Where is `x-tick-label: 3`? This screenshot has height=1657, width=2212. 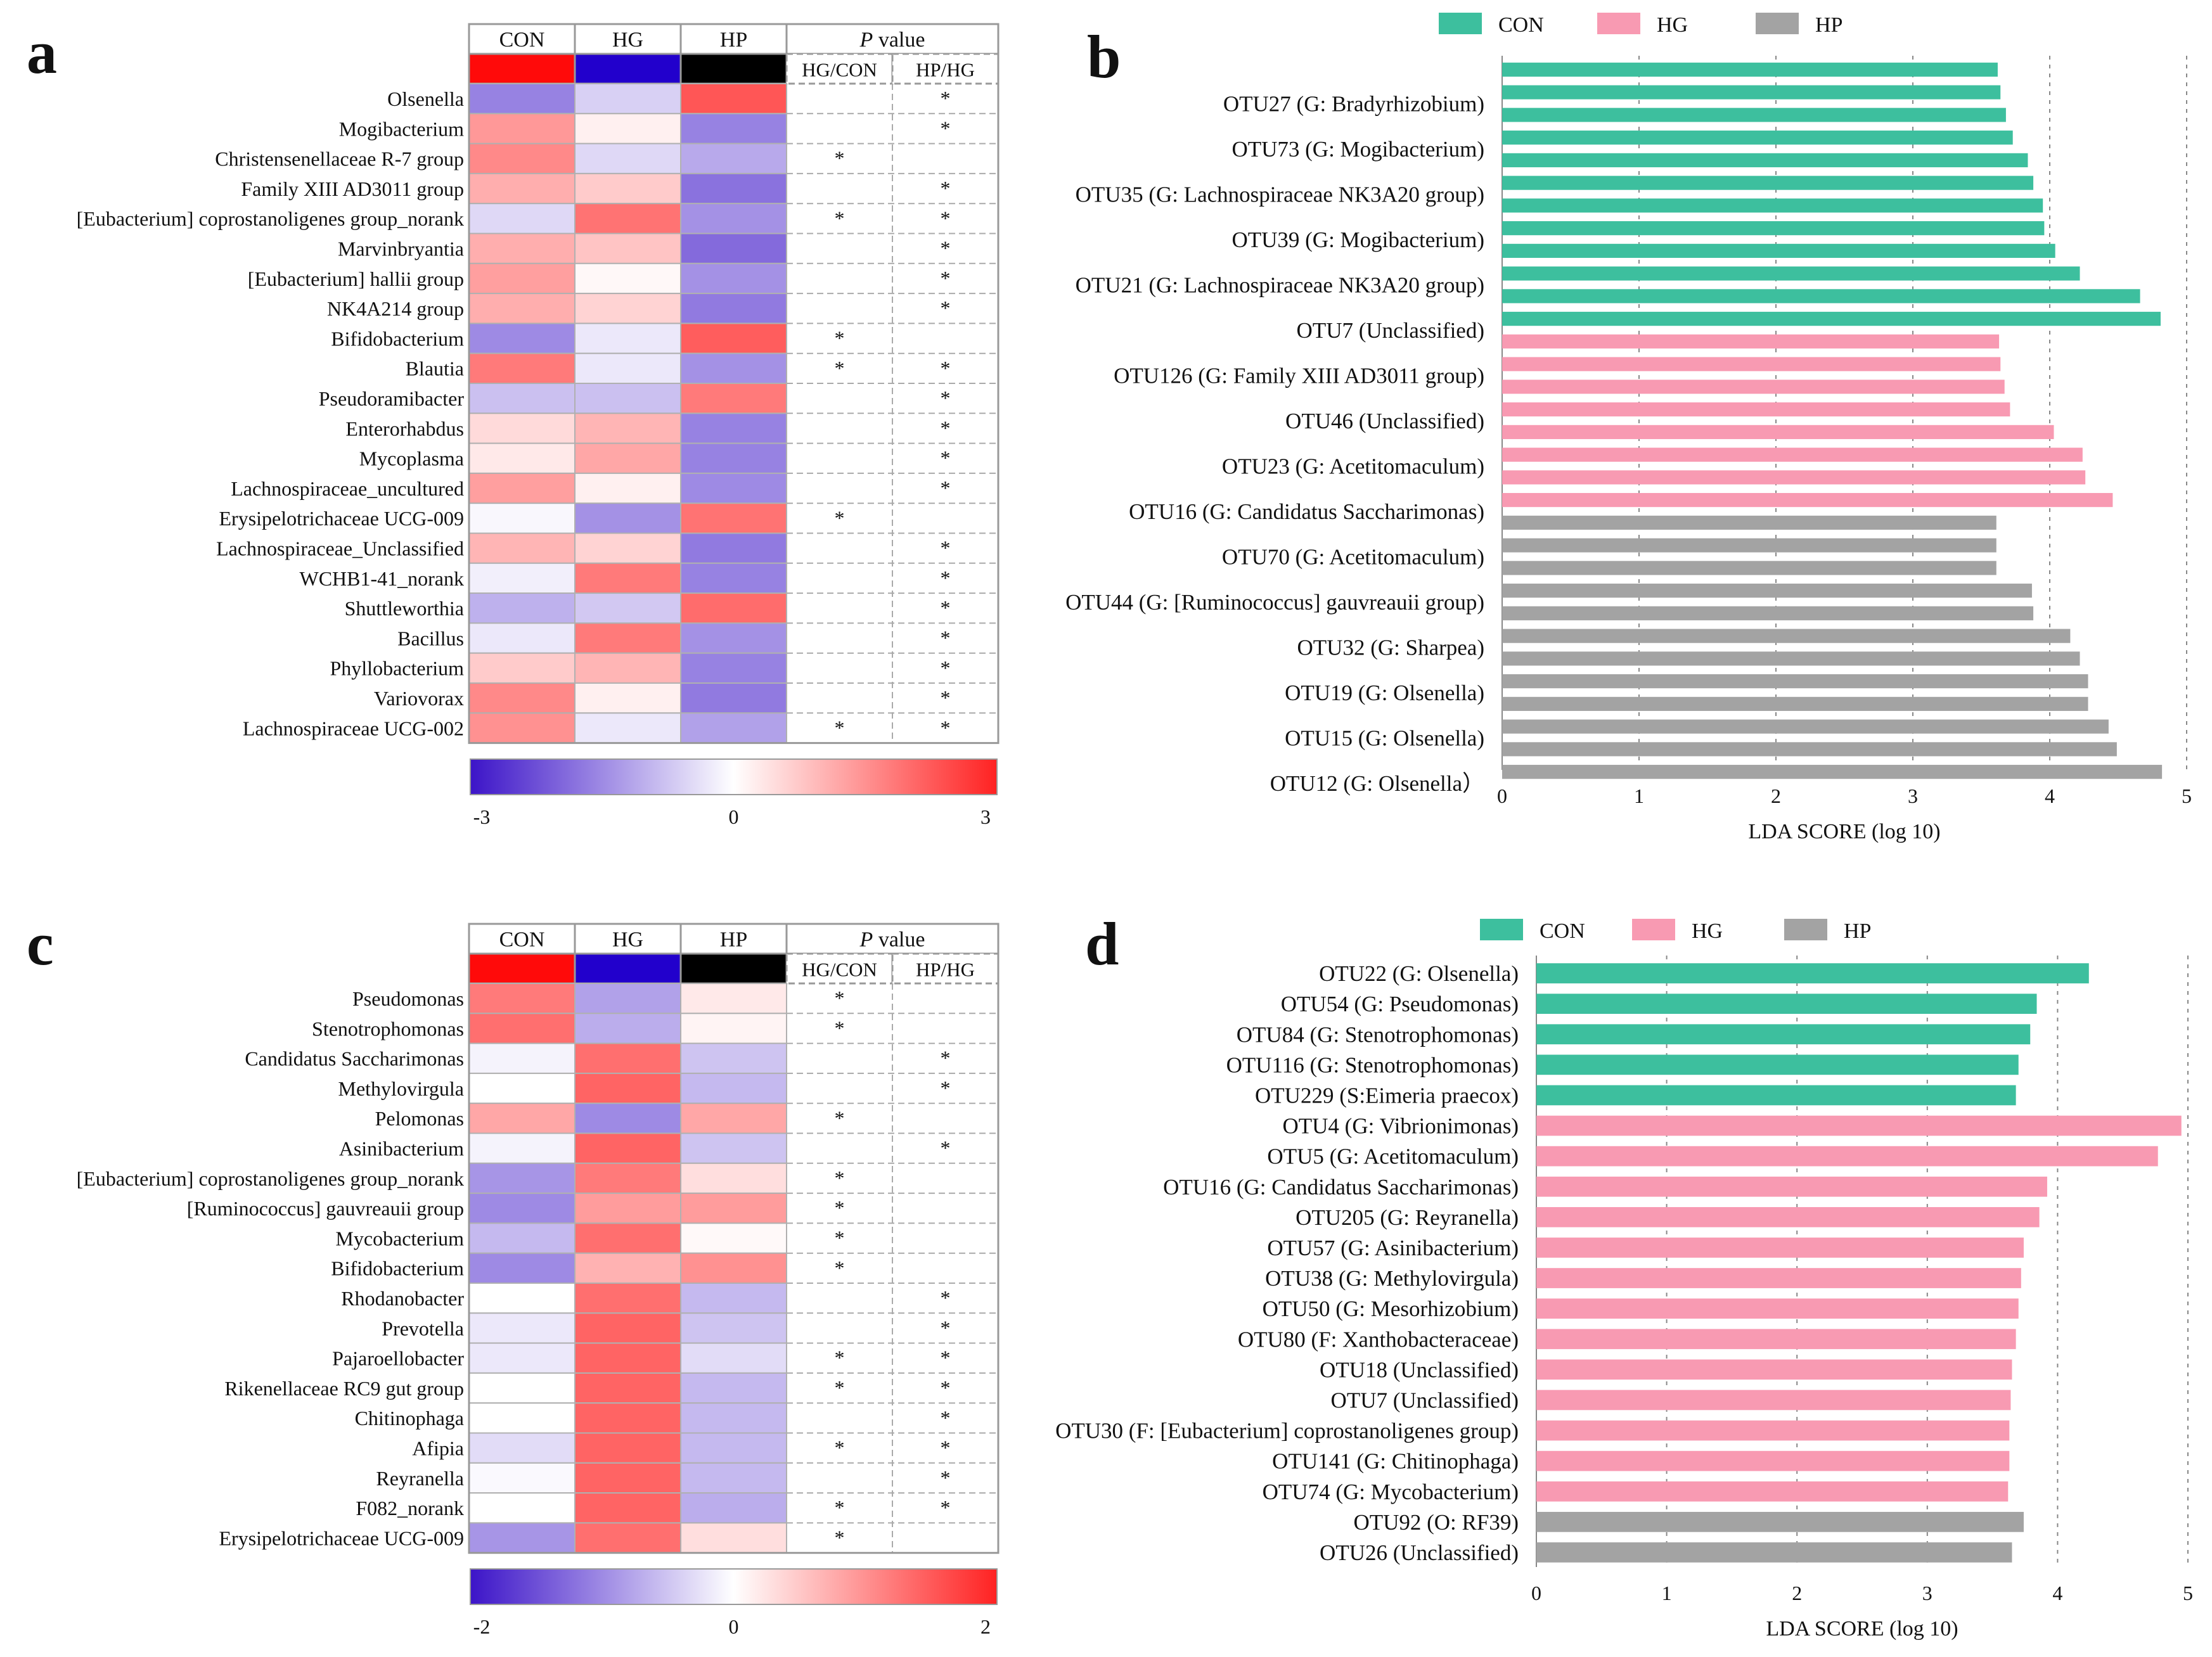 x-tick-label: 3 is located at coordinates (1913, 795).